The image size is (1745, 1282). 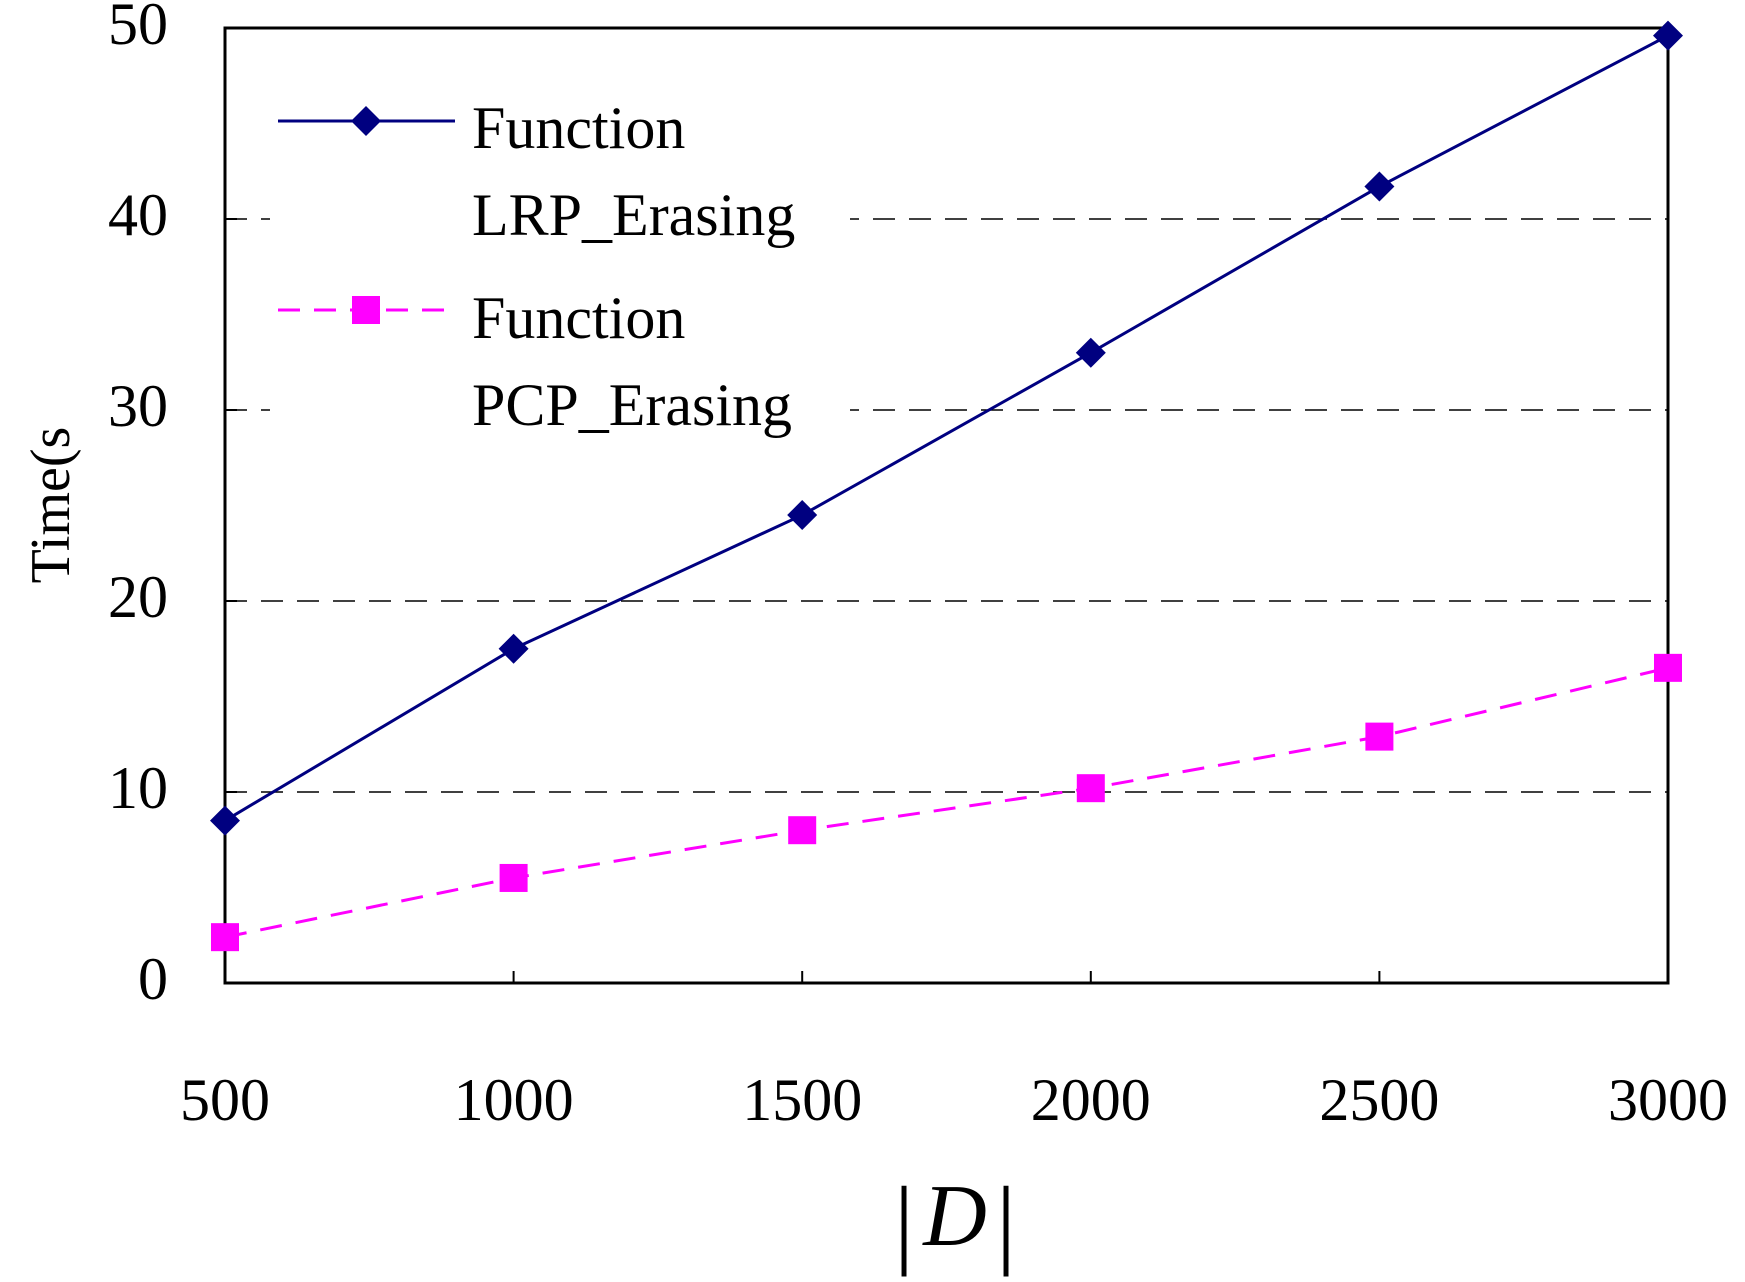 What do you see at coordinates (366, 121) in the screenshot?
I see `legend-marker-diamond` at bounding box center [366, 121].